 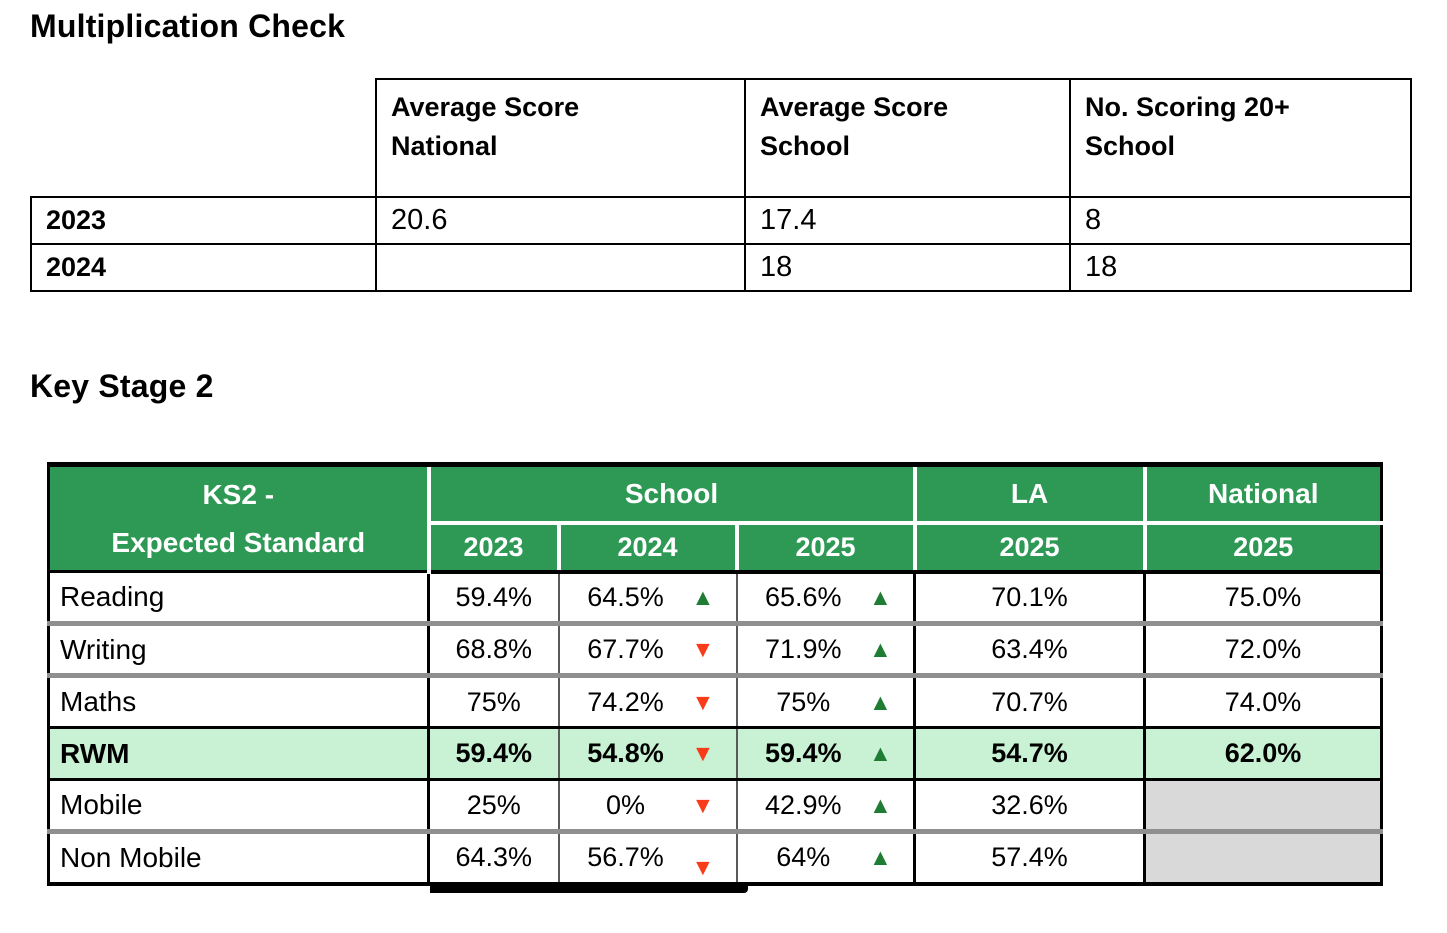 What do you see at coordinates (1240, 267) in the screenshot?
I see `mc-cell-scoring-20-2024: 18` at bounding box center [1240, 267].